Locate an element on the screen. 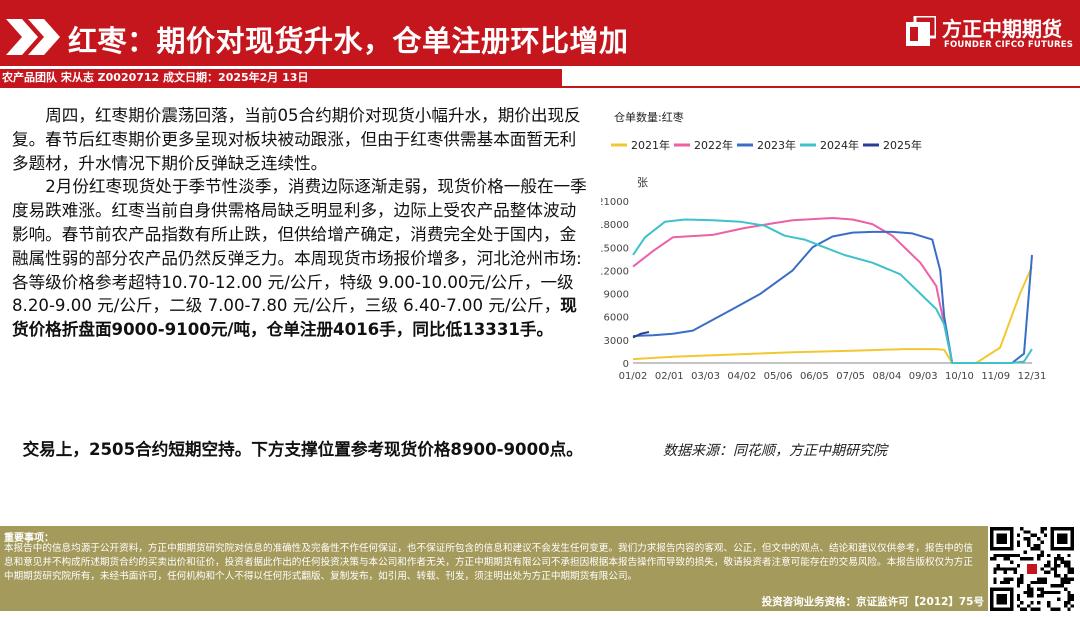 The image size is (1080, 617). y-tick-label-6: 15000 is located at coordinates (615, 248).